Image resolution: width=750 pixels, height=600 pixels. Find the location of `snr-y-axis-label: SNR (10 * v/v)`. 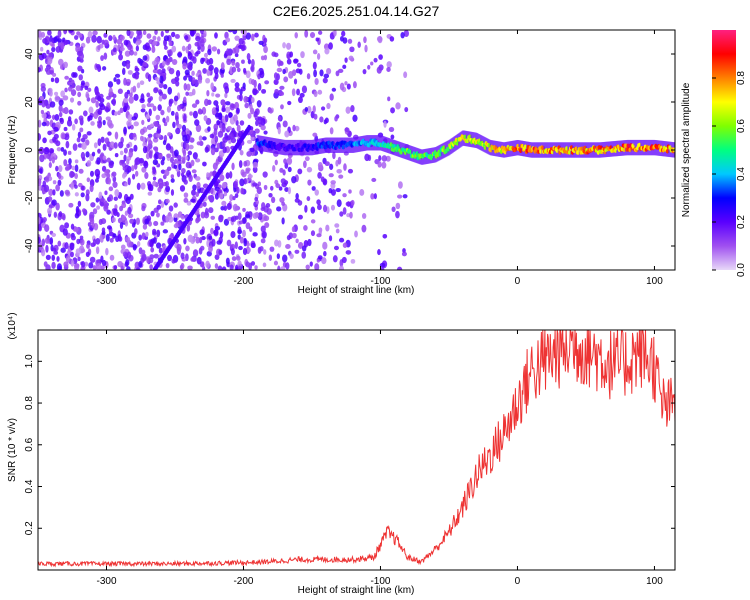

snr-y-axis-label: SNR (10 * v/v) is located at coordinates (12, 450).